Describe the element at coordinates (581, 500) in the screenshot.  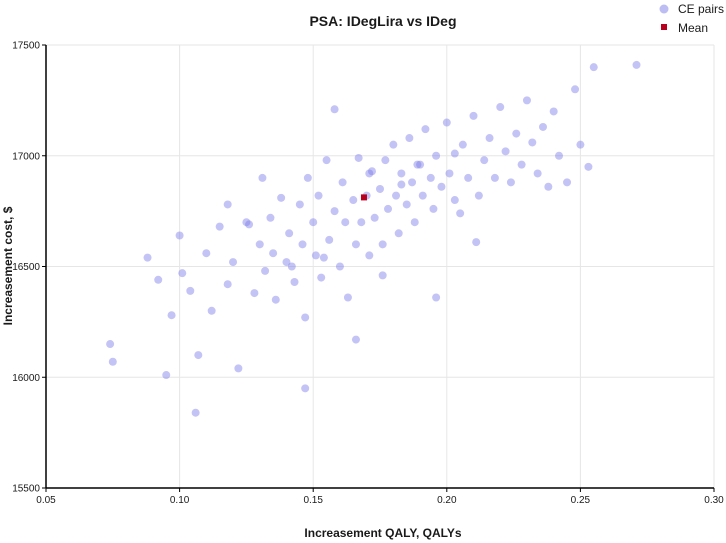
I see `x-tick-label: 0.25` at that location.